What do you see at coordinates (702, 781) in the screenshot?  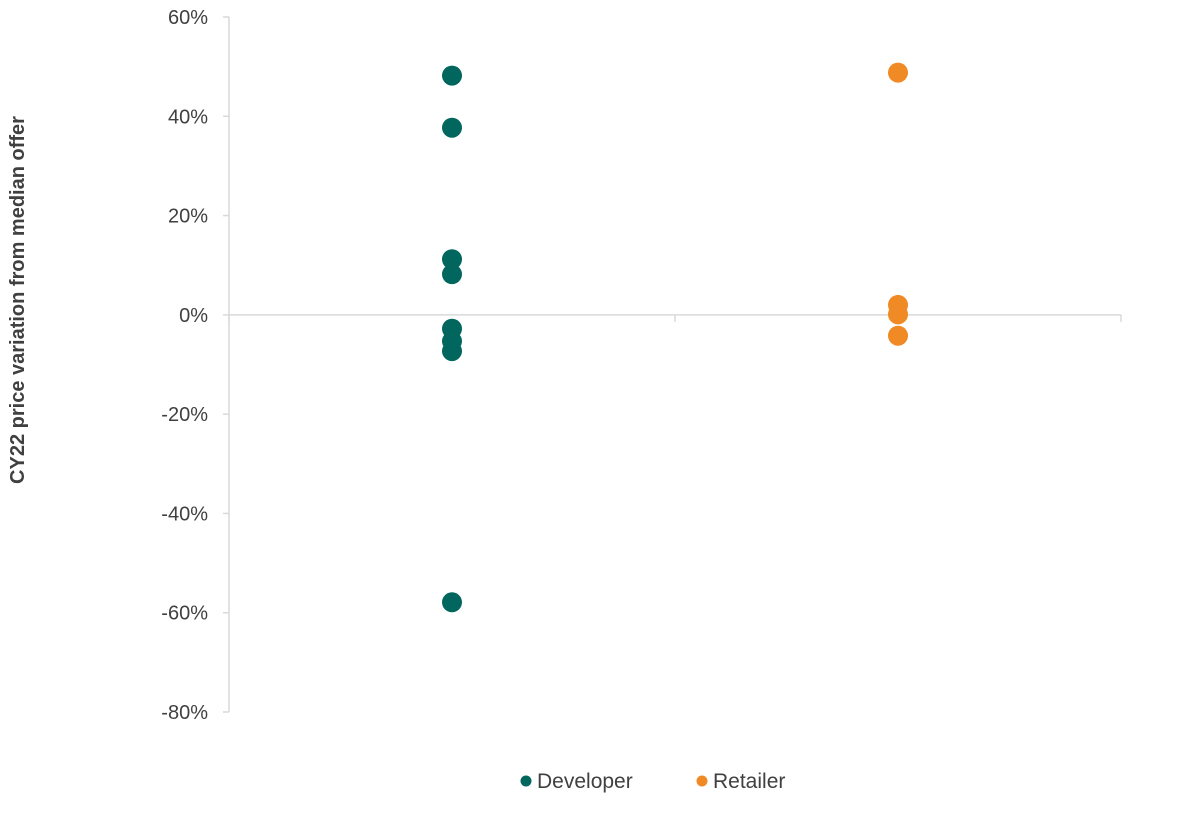 I see `legend-marker-retailer` at bounding box center [702, 781].